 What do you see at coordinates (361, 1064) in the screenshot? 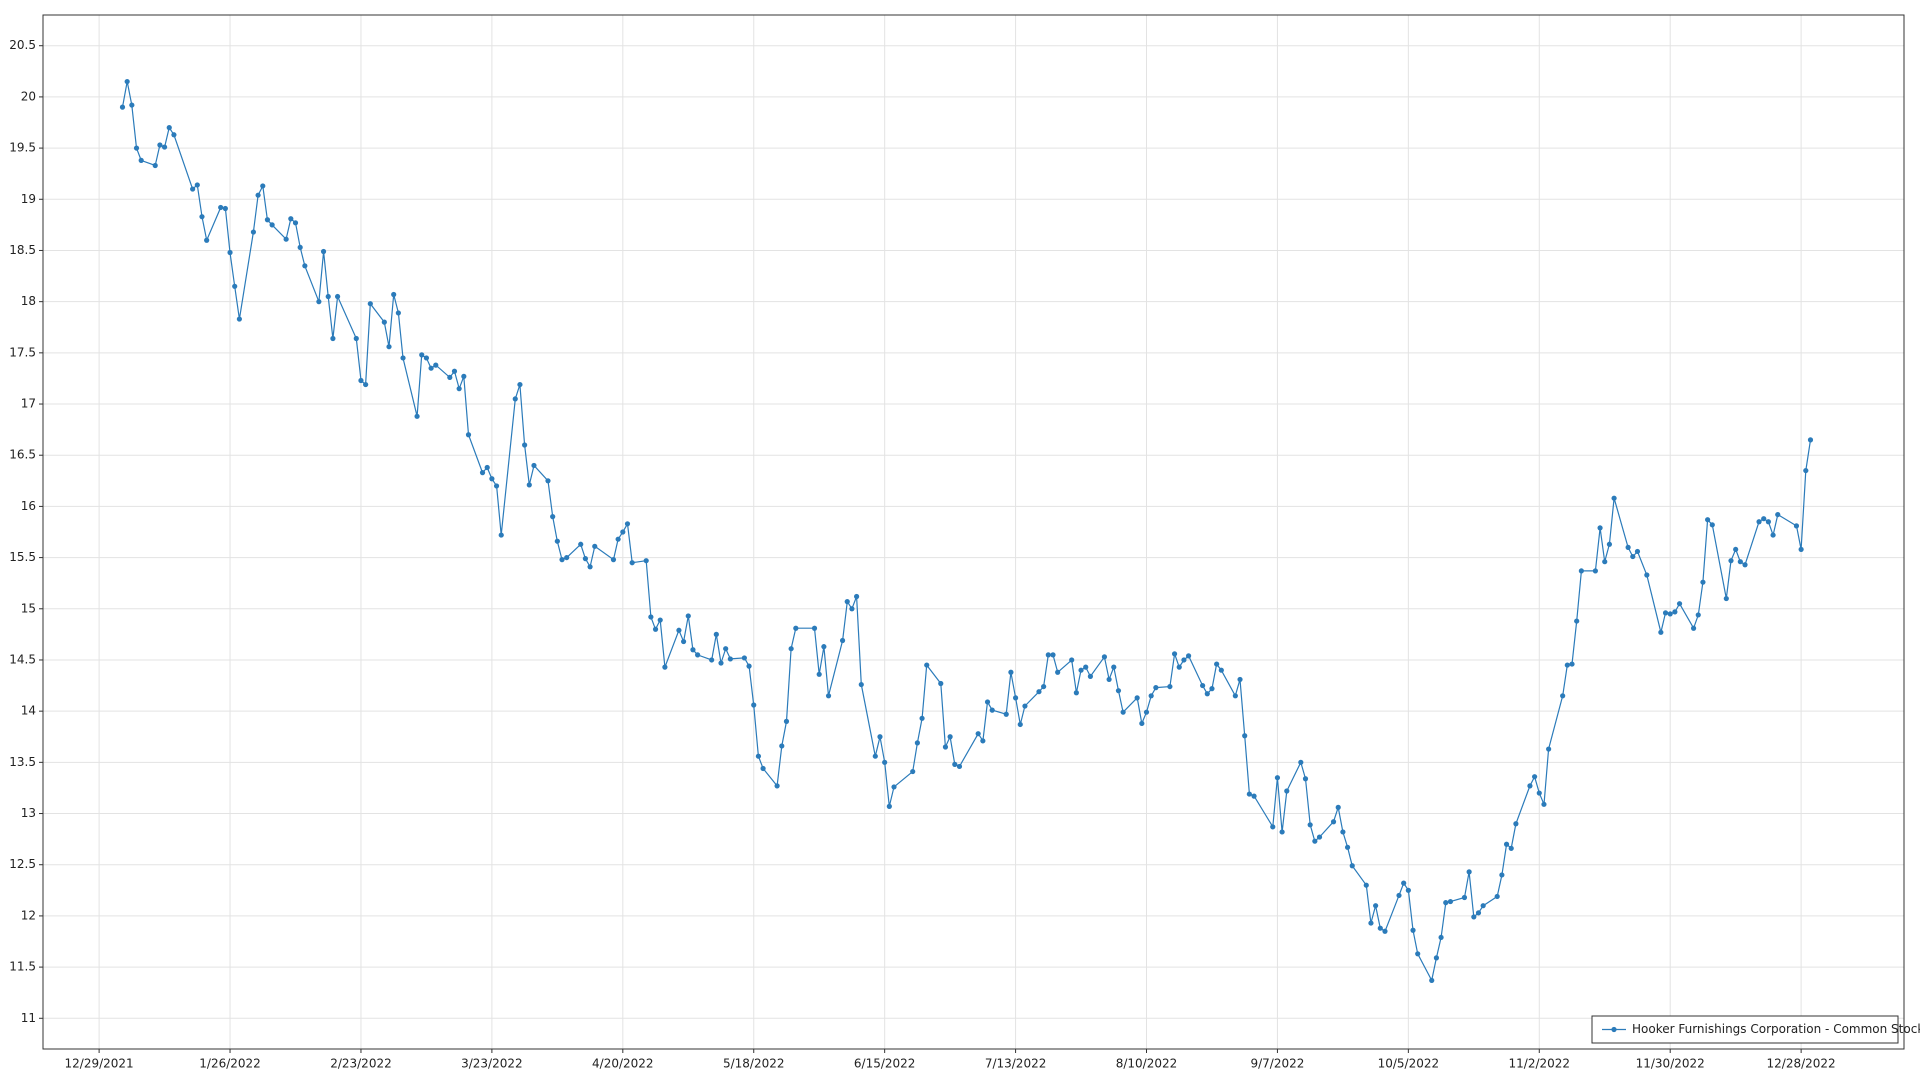
I see `x-tick-label: 2/23/2022` at bounding box center [361, 1064].